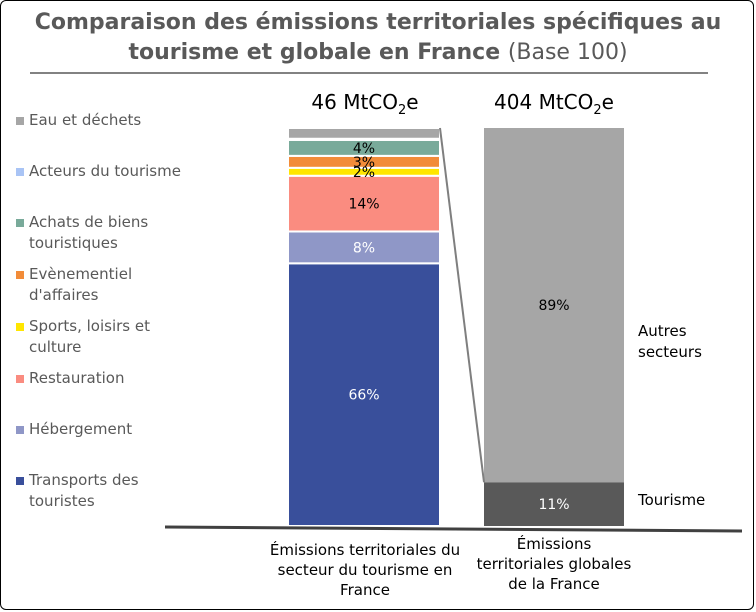 This screenshot has height=612, width=756. I want to click on legend-item: Eau et déchets, so click(103, 120).